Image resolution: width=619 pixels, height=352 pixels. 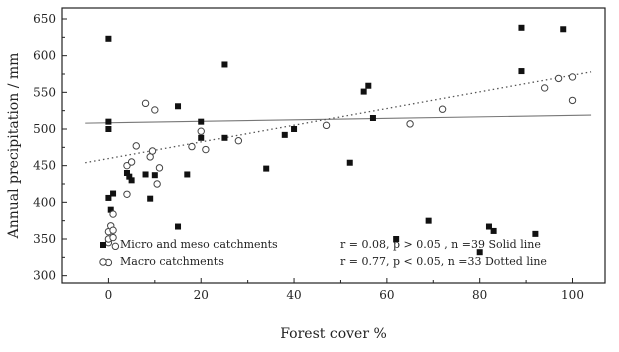 I want to click on trend-line-solid, so click(x=338, y=119).